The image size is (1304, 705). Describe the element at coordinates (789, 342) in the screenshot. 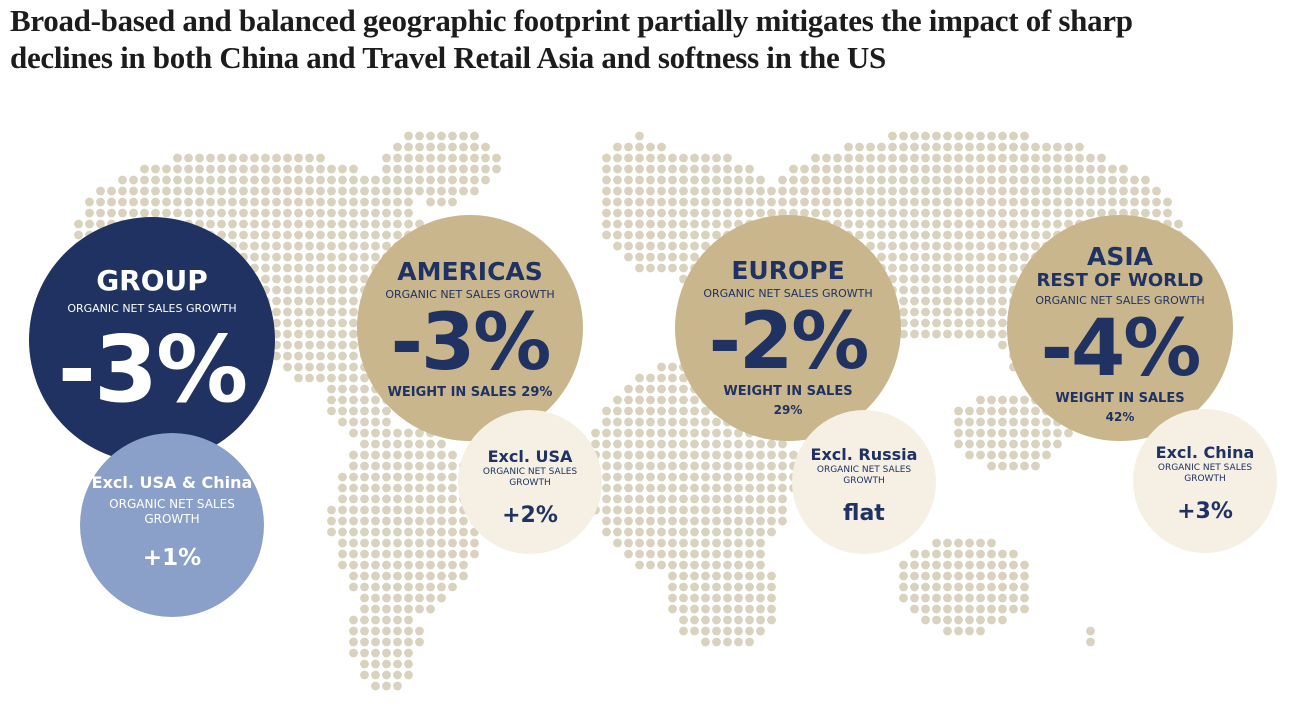

I see `growth-value: -2%` at that location.